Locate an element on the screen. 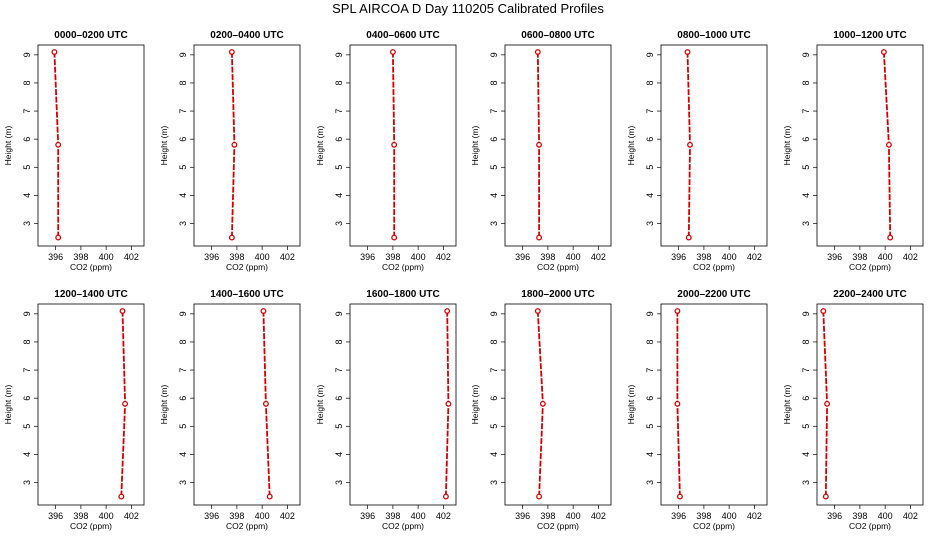 This screenshot has width=936, height=540. panel-title: 0200–0400 UTC is located at coordinates (246, 35).